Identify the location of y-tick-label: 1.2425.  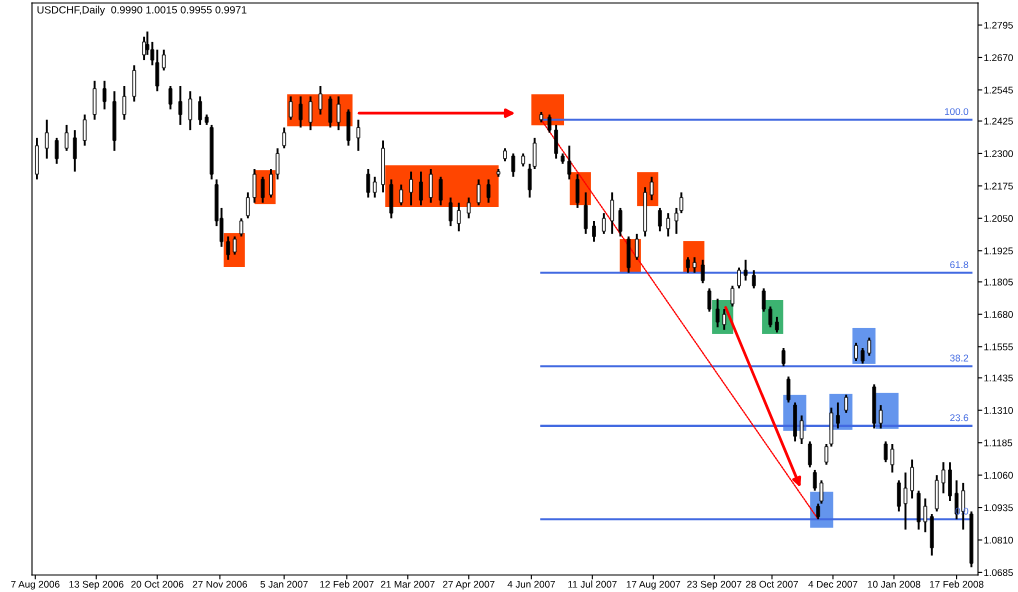
(998, 121).